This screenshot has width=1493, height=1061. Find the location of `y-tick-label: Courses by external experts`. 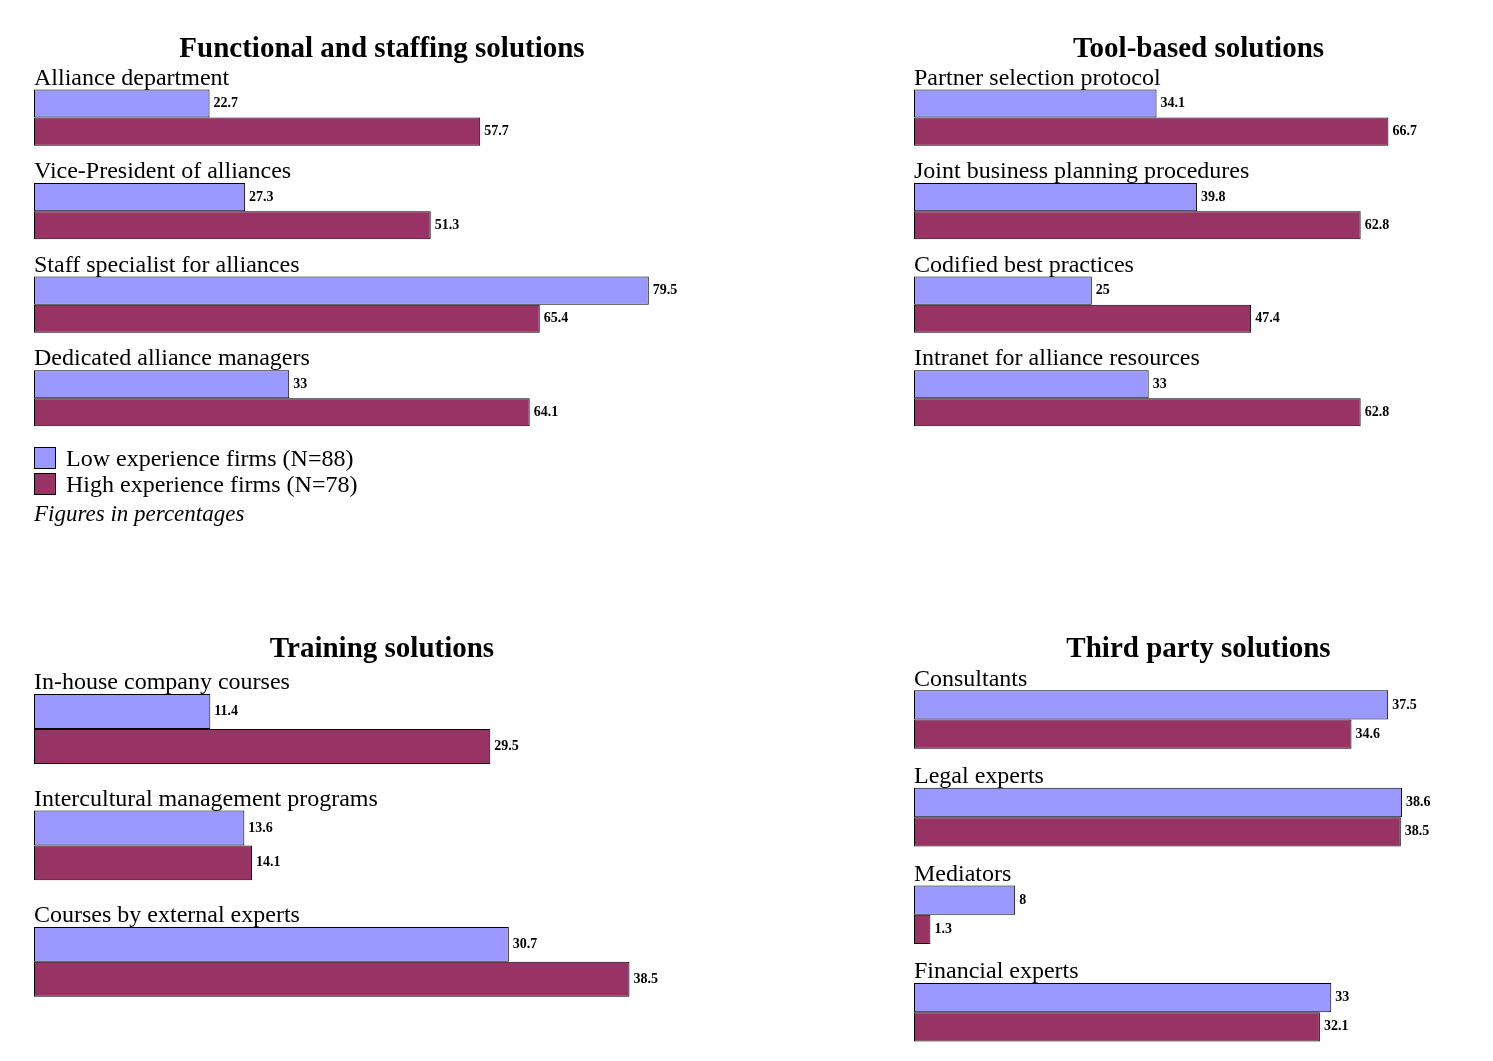

y-tick-label: Courses by external experts is located at coordinates (167, 914).